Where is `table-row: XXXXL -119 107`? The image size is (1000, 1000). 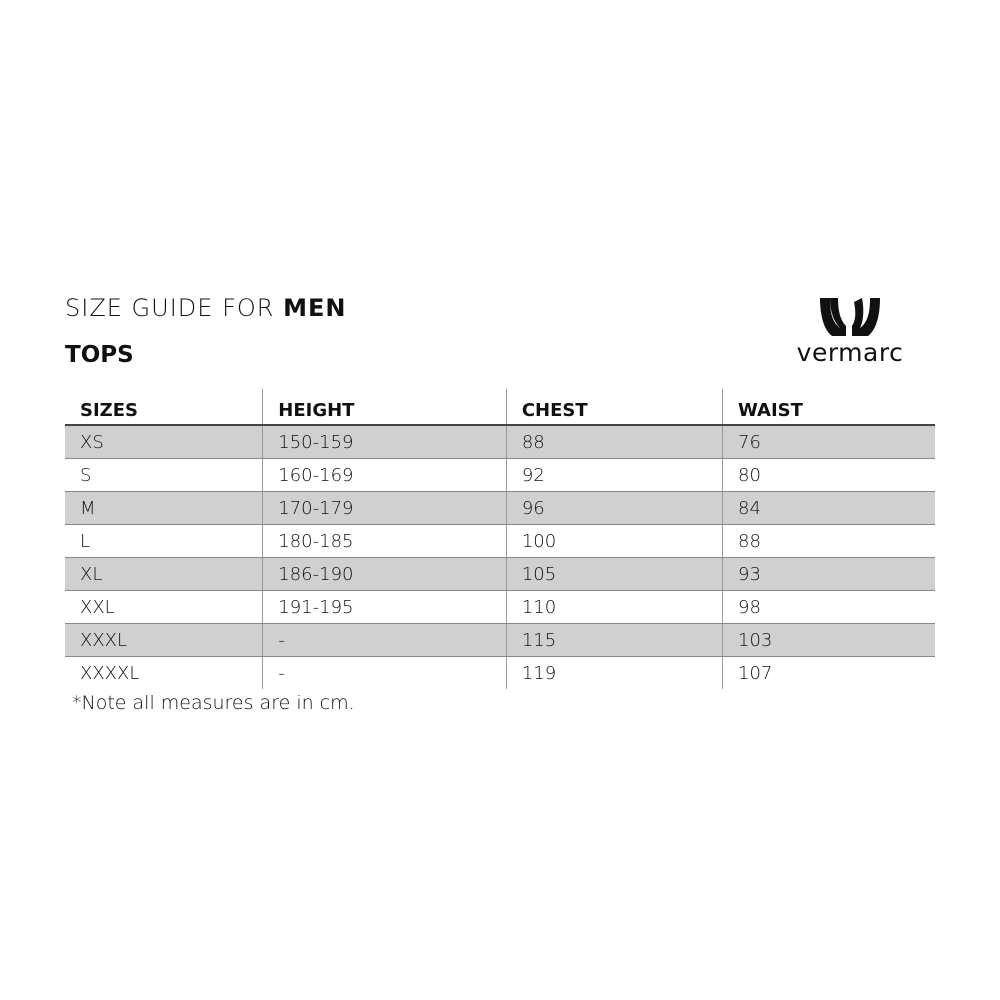 table-row: XXXXL -119 107 is located at coordinates (500, 672).